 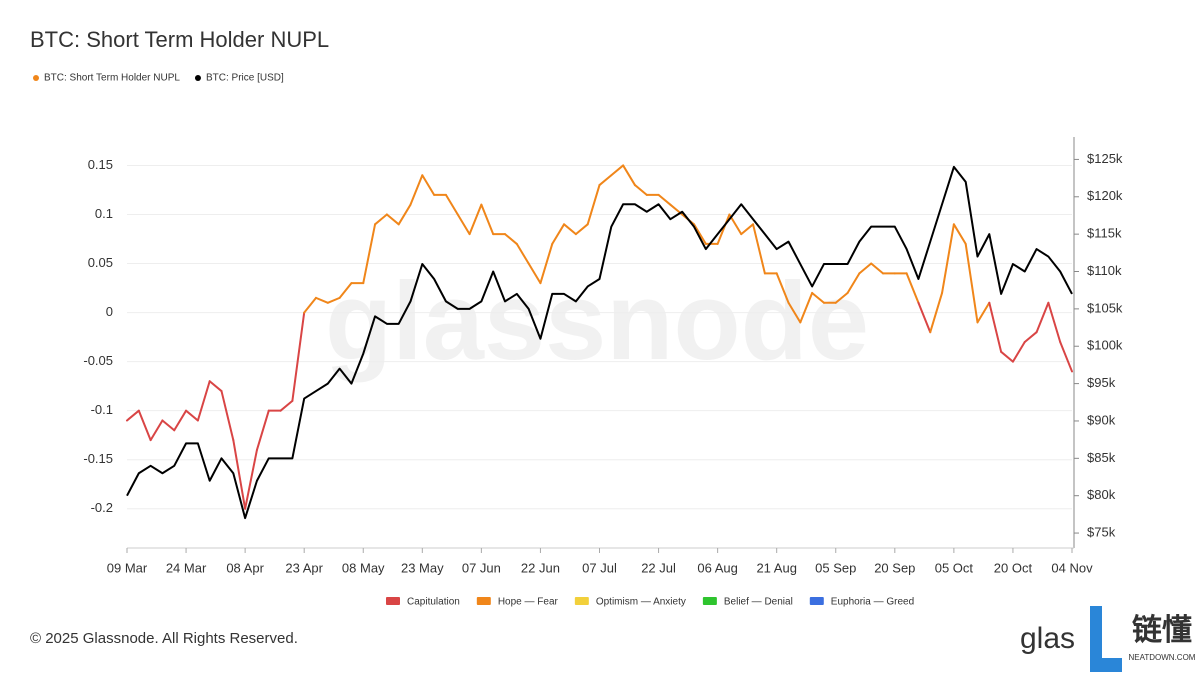 I want to click on logo-mark, so click(x=1106, y=639).